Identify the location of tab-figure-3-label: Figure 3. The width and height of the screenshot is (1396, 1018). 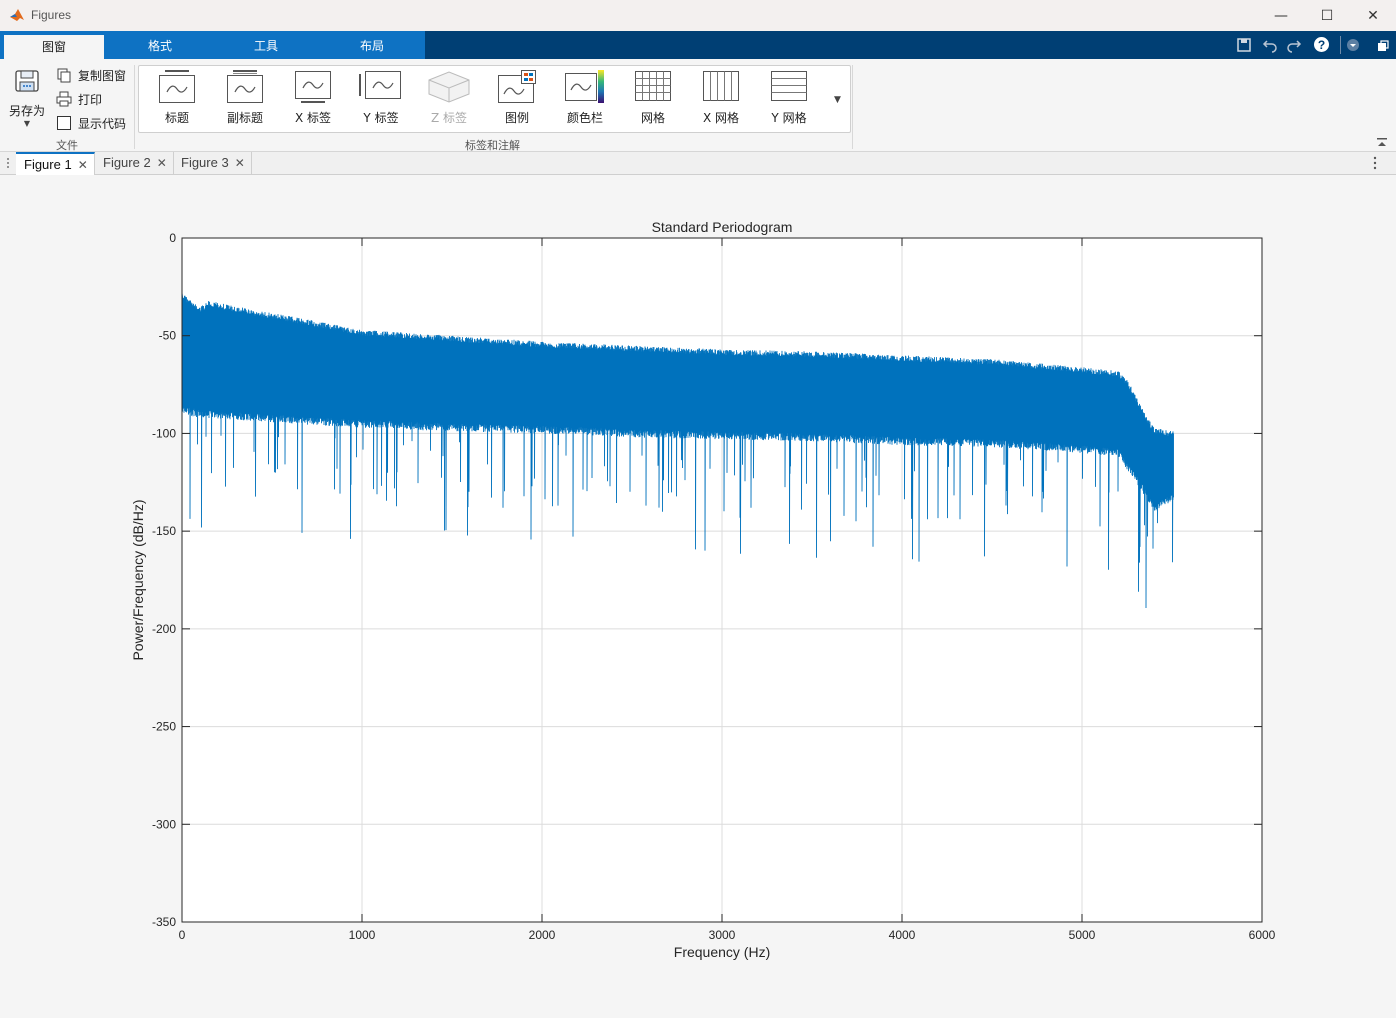
(205, 162).